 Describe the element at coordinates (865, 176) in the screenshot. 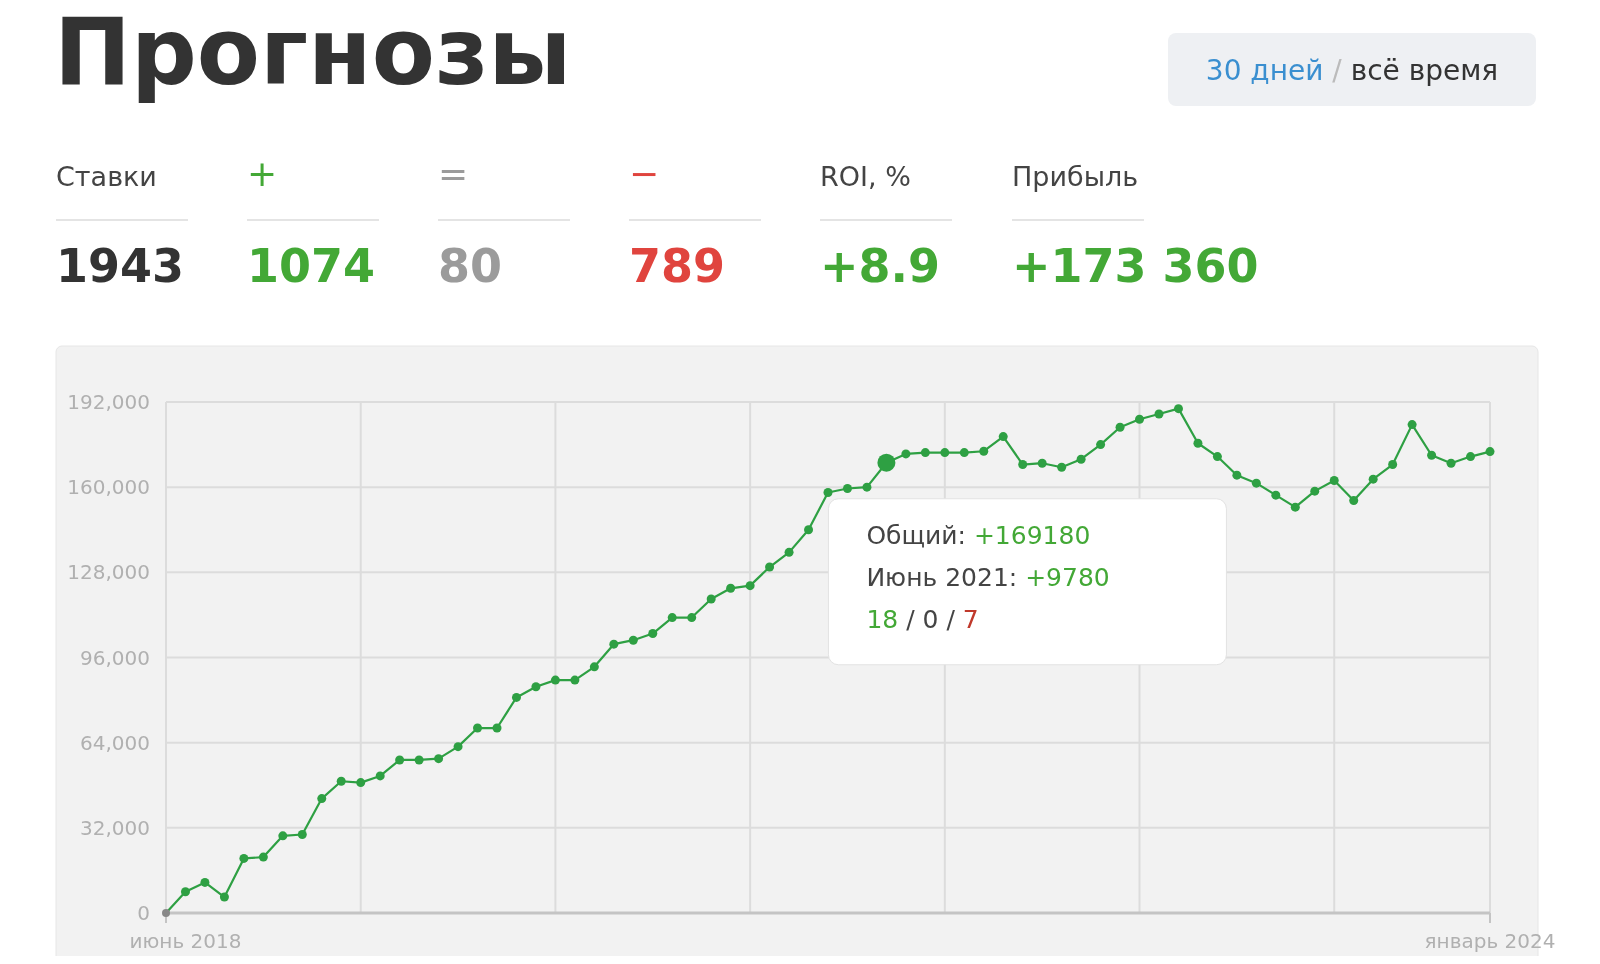

I see `text: ROI, %` at that location.